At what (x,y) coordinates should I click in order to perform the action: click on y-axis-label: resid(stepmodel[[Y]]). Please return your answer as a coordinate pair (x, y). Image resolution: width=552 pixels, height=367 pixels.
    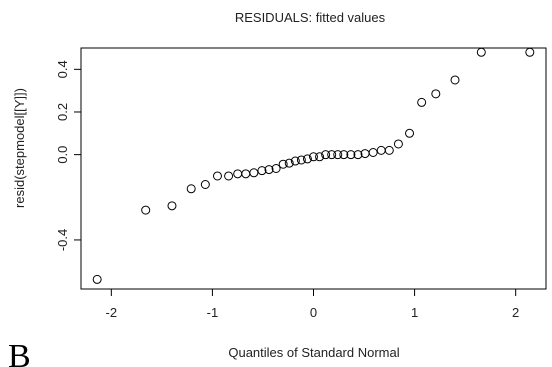
    Looking at the image, I should click on (19, 148).